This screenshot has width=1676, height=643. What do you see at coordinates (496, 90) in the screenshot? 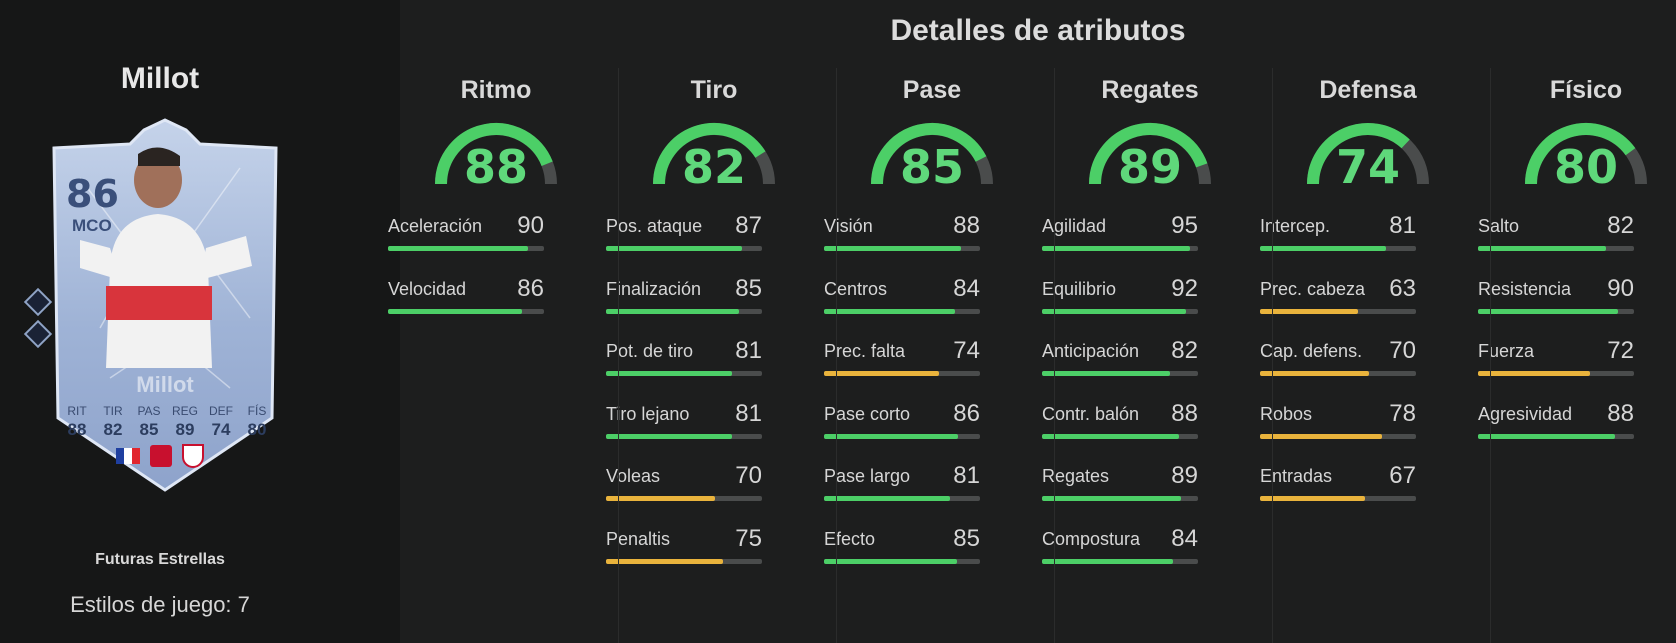
I see `category-name: Ritmo` at bounding box center [496, 90].